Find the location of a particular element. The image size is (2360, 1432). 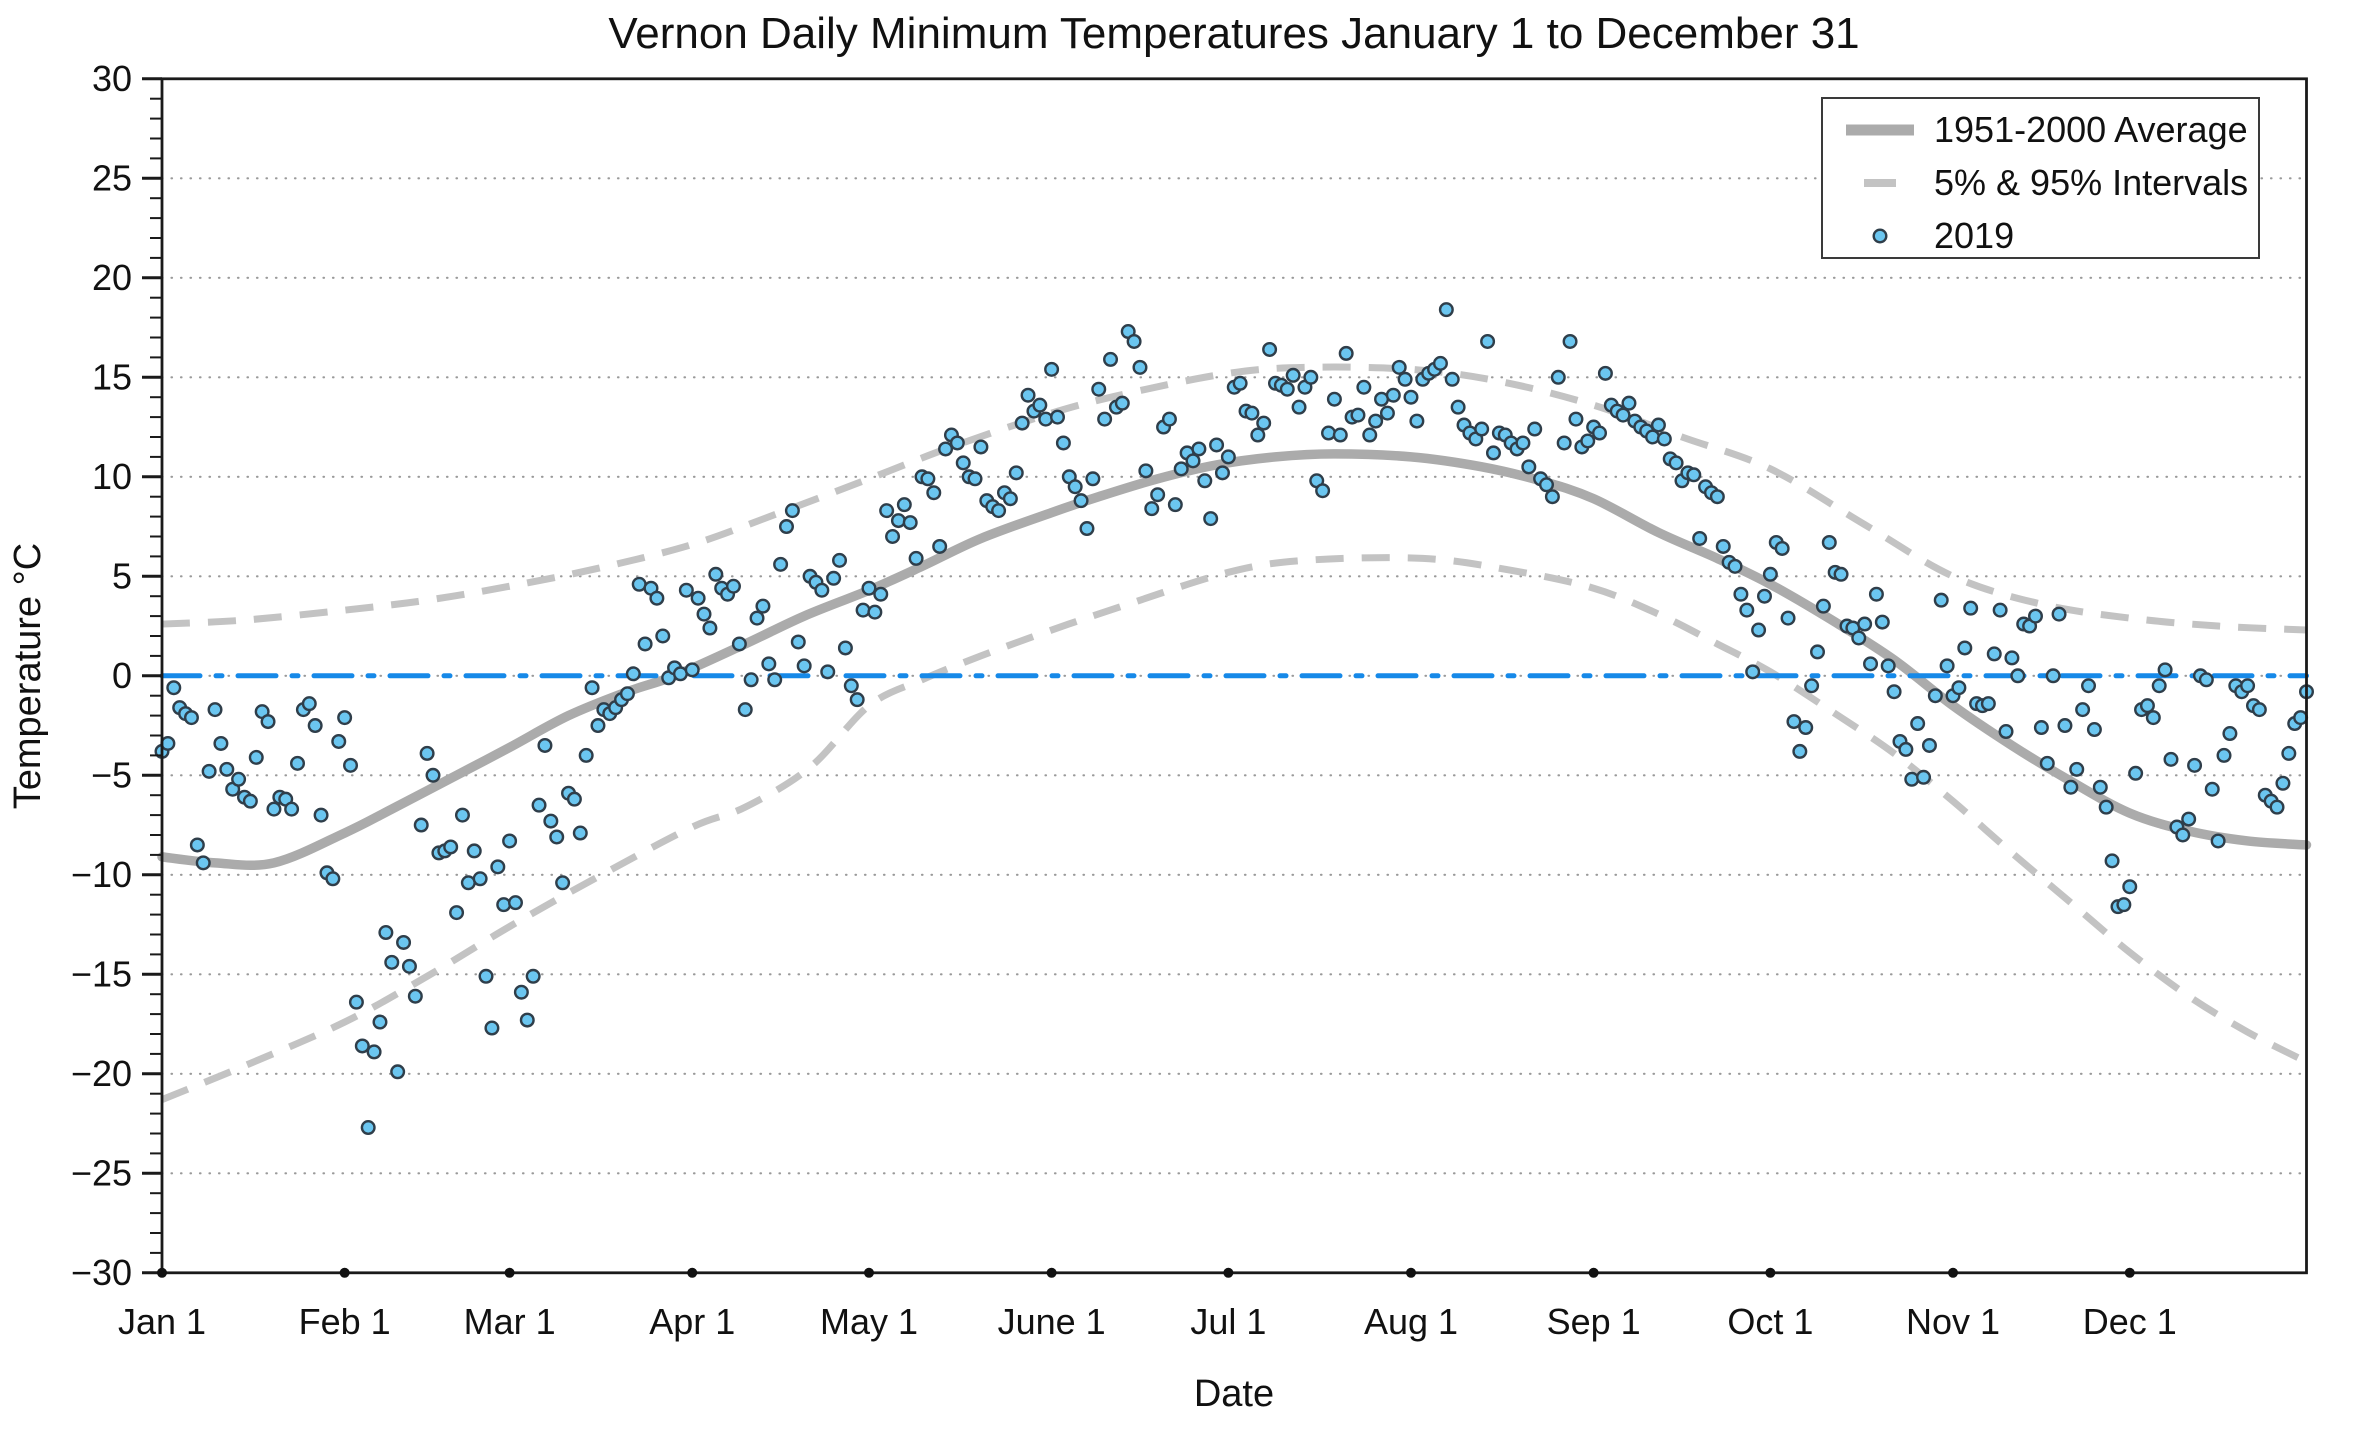

y-tick-label: −10 is located at coordinates (101, 874).